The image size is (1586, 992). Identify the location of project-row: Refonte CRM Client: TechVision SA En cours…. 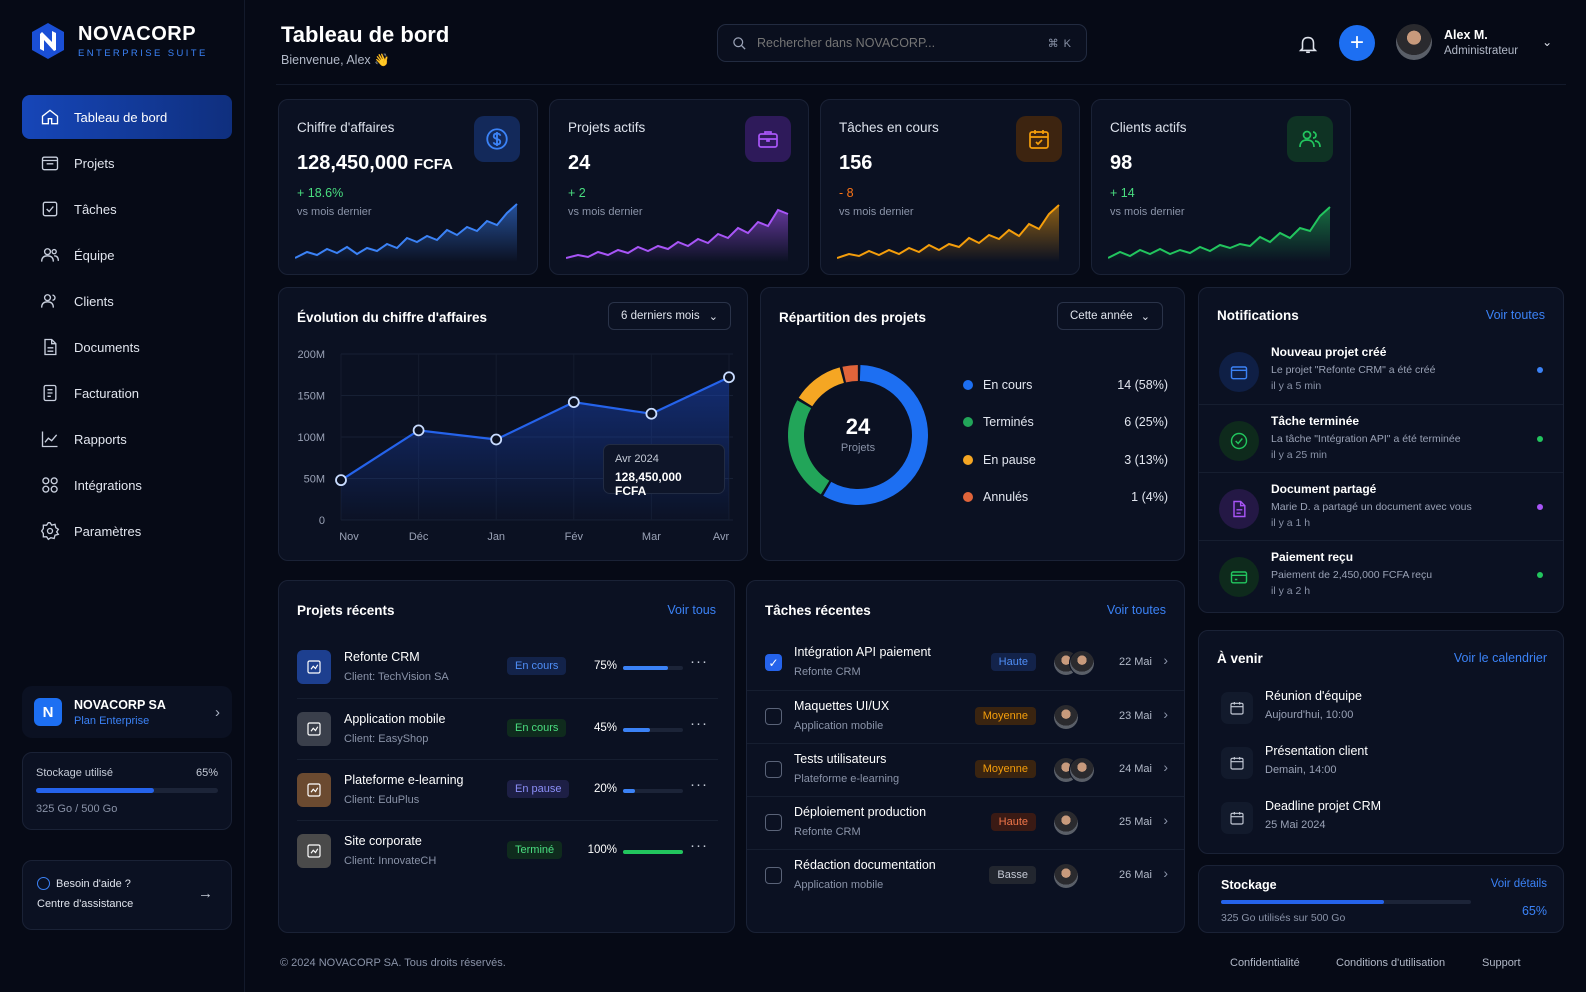
(507, 667).